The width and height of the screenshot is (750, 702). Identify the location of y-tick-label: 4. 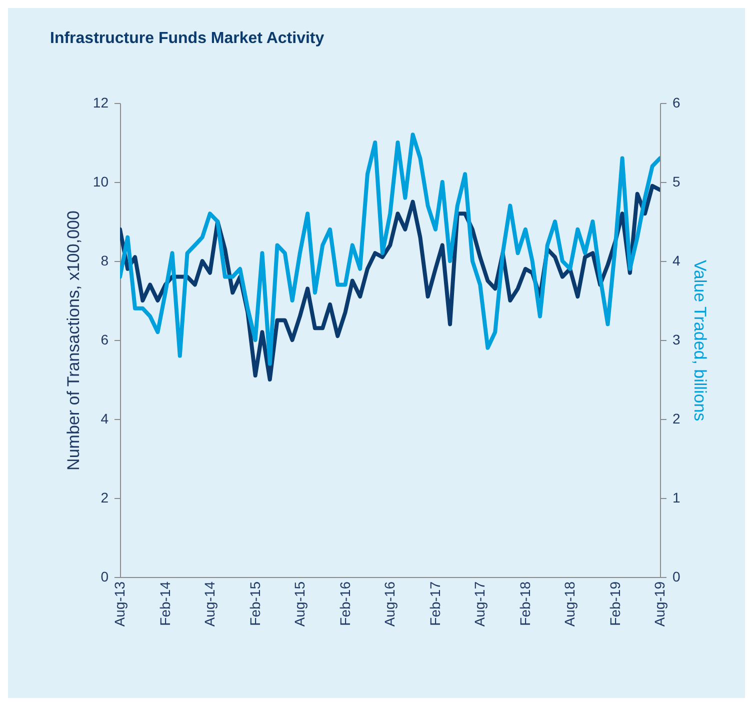
(104, 418).